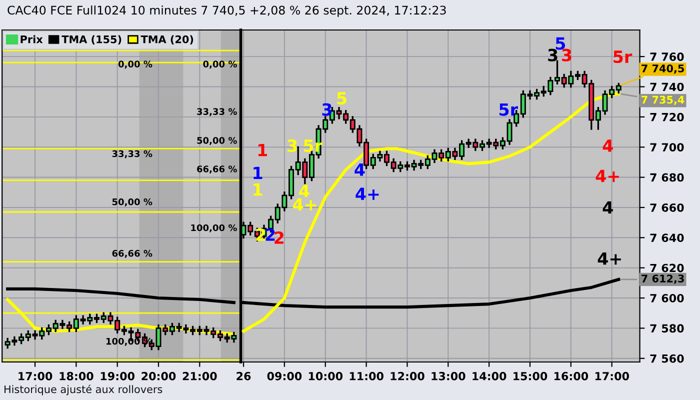  I want to click on legend-label: TMA (155), so click(92, 39).